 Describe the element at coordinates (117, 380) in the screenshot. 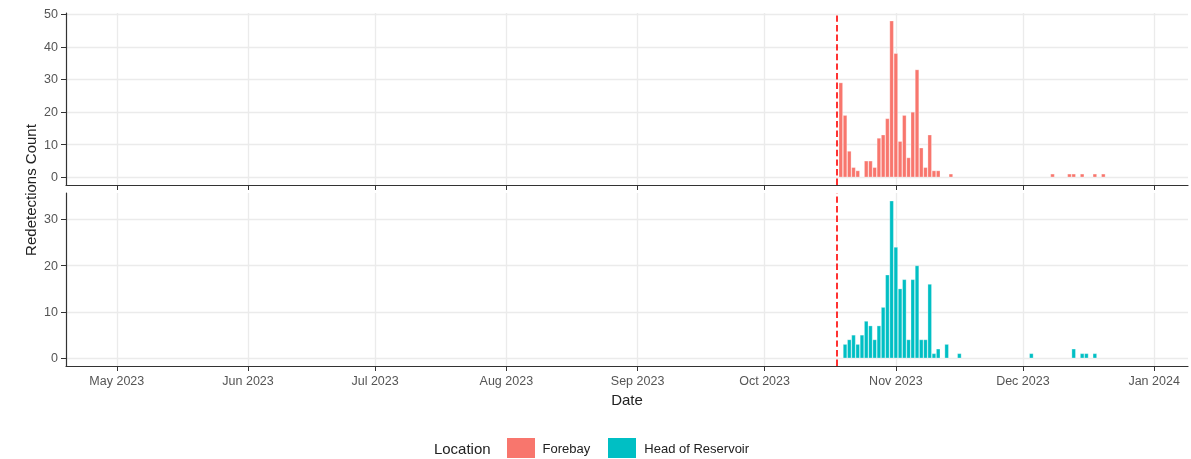

I see `x-tick-label: May 2023` at that location.